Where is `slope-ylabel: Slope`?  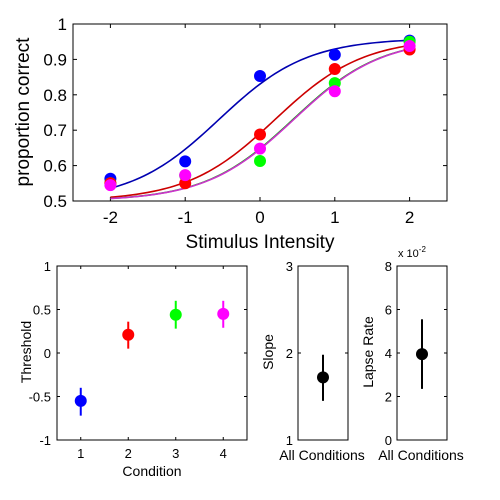
slope-ylabel: Slope is located at coordinates (268, 352).